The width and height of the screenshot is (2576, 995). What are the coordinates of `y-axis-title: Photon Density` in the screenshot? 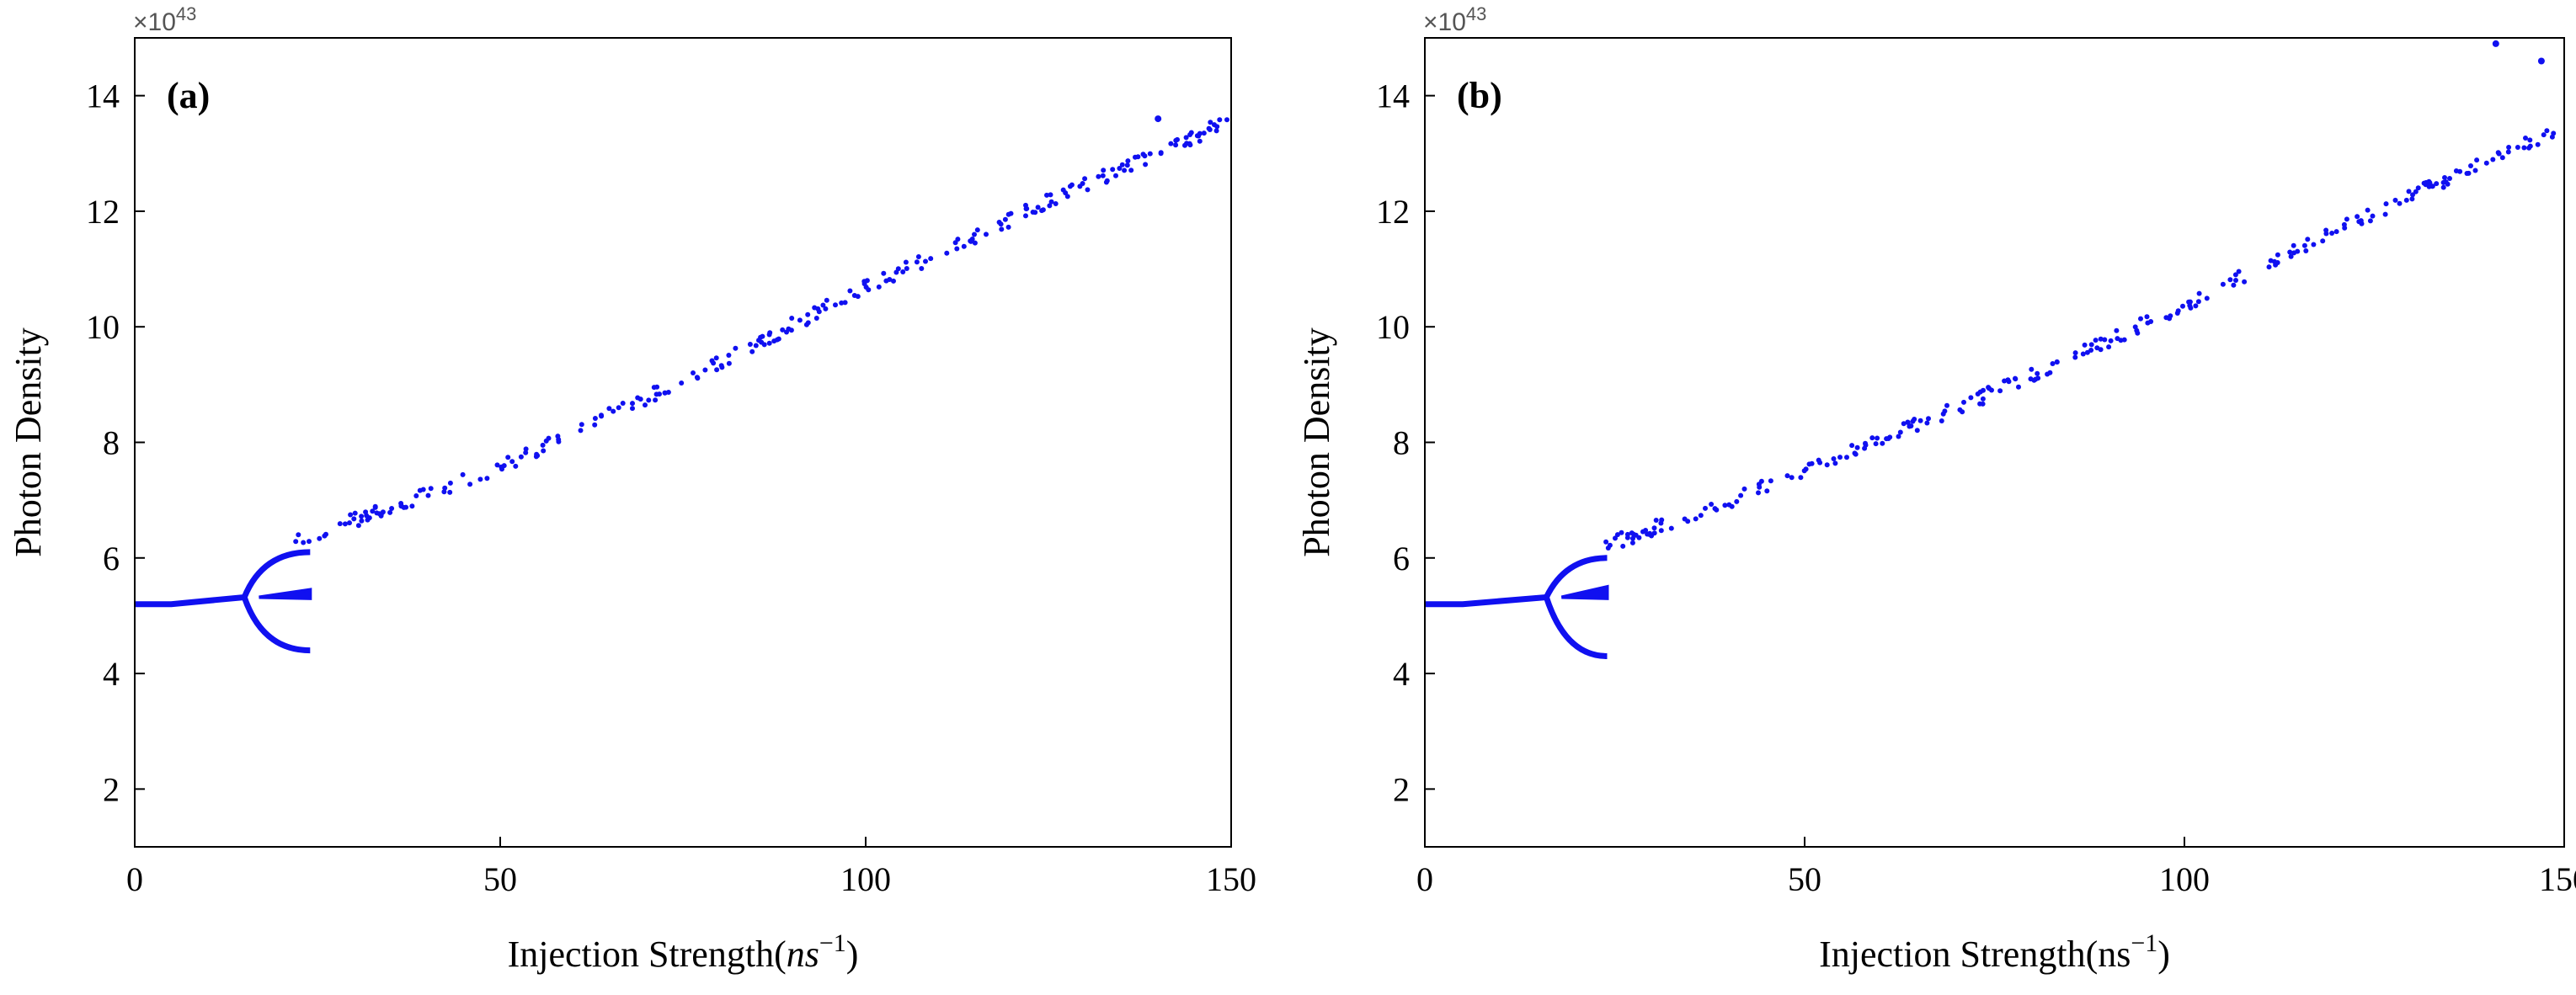 It's located at (1316, 442).